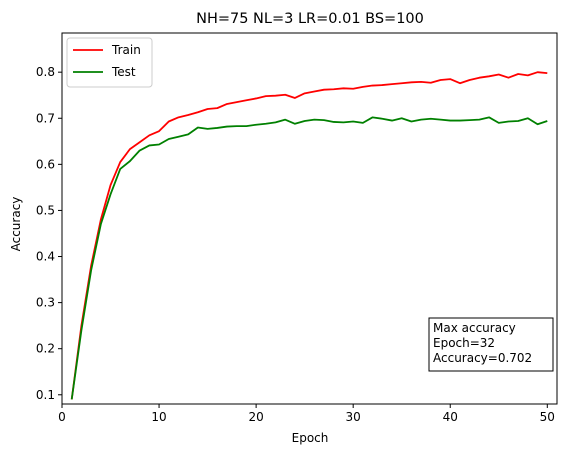  I want to click on legend: Train Test, so click(109, 62).